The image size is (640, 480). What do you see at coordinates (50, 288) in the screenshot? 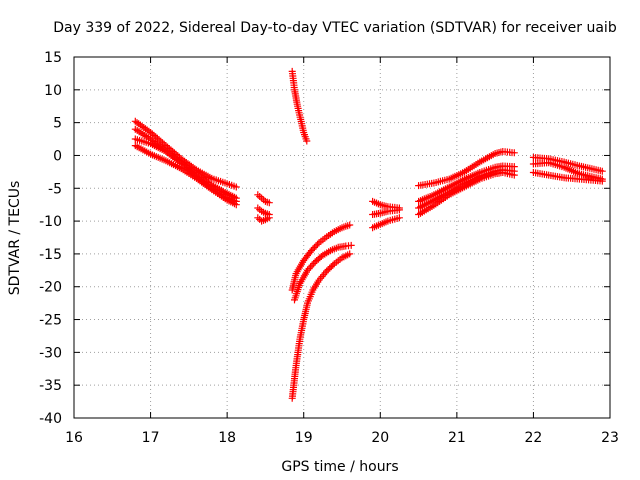
I see `y-tick-label: -20` at bounding box center [50, 288].